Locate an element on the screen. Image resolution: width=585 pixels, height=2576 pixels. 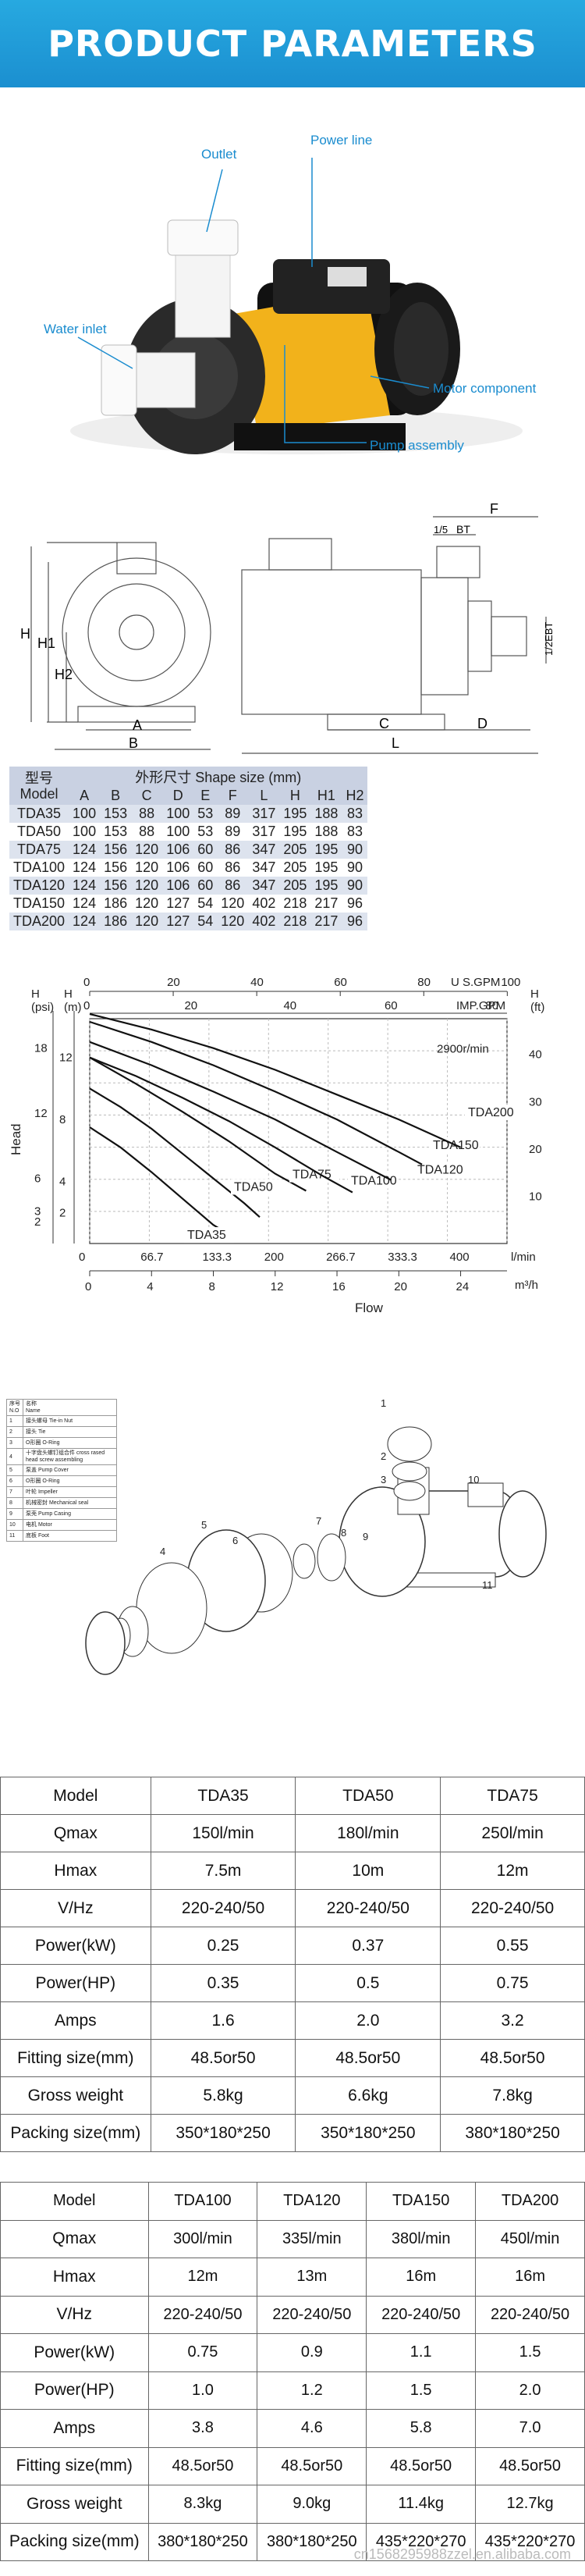
dim-label-BT: BT is located at coordinates (463, 529).